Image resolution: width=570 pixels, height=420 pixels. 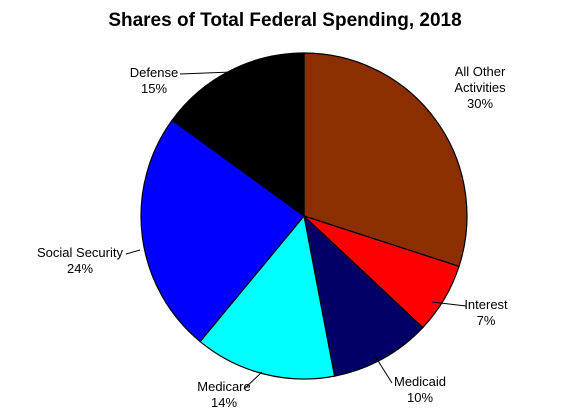 I want to click on pie-value-interest: 7%, so click(x=486, y=320).